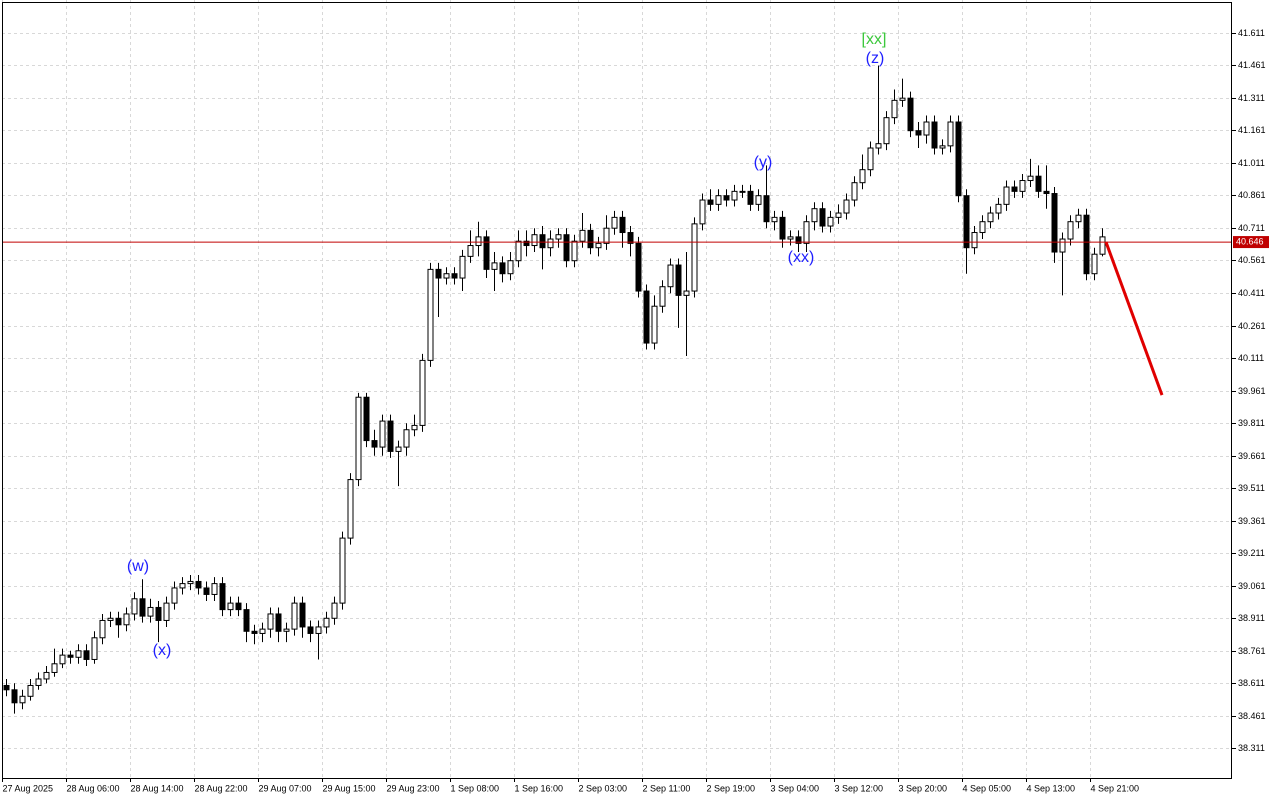 This screenshot has width=1280, height=800. What do you see at coordinates (349, 788) in the screenshot?
I see `x-tick-label: 29 Aug 15:00` at bounding box center [349, 788].